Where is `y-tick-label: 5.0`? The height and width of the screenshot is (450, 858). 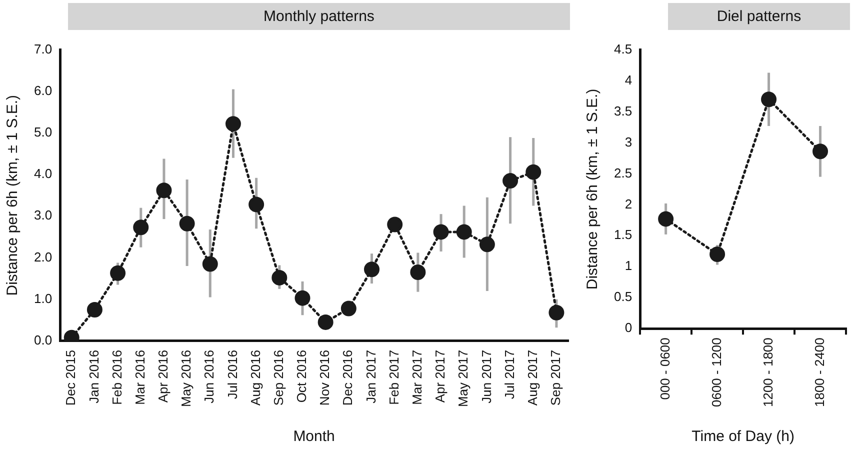
y-tick-label: 5.0 is located at coordinates (43, 132).